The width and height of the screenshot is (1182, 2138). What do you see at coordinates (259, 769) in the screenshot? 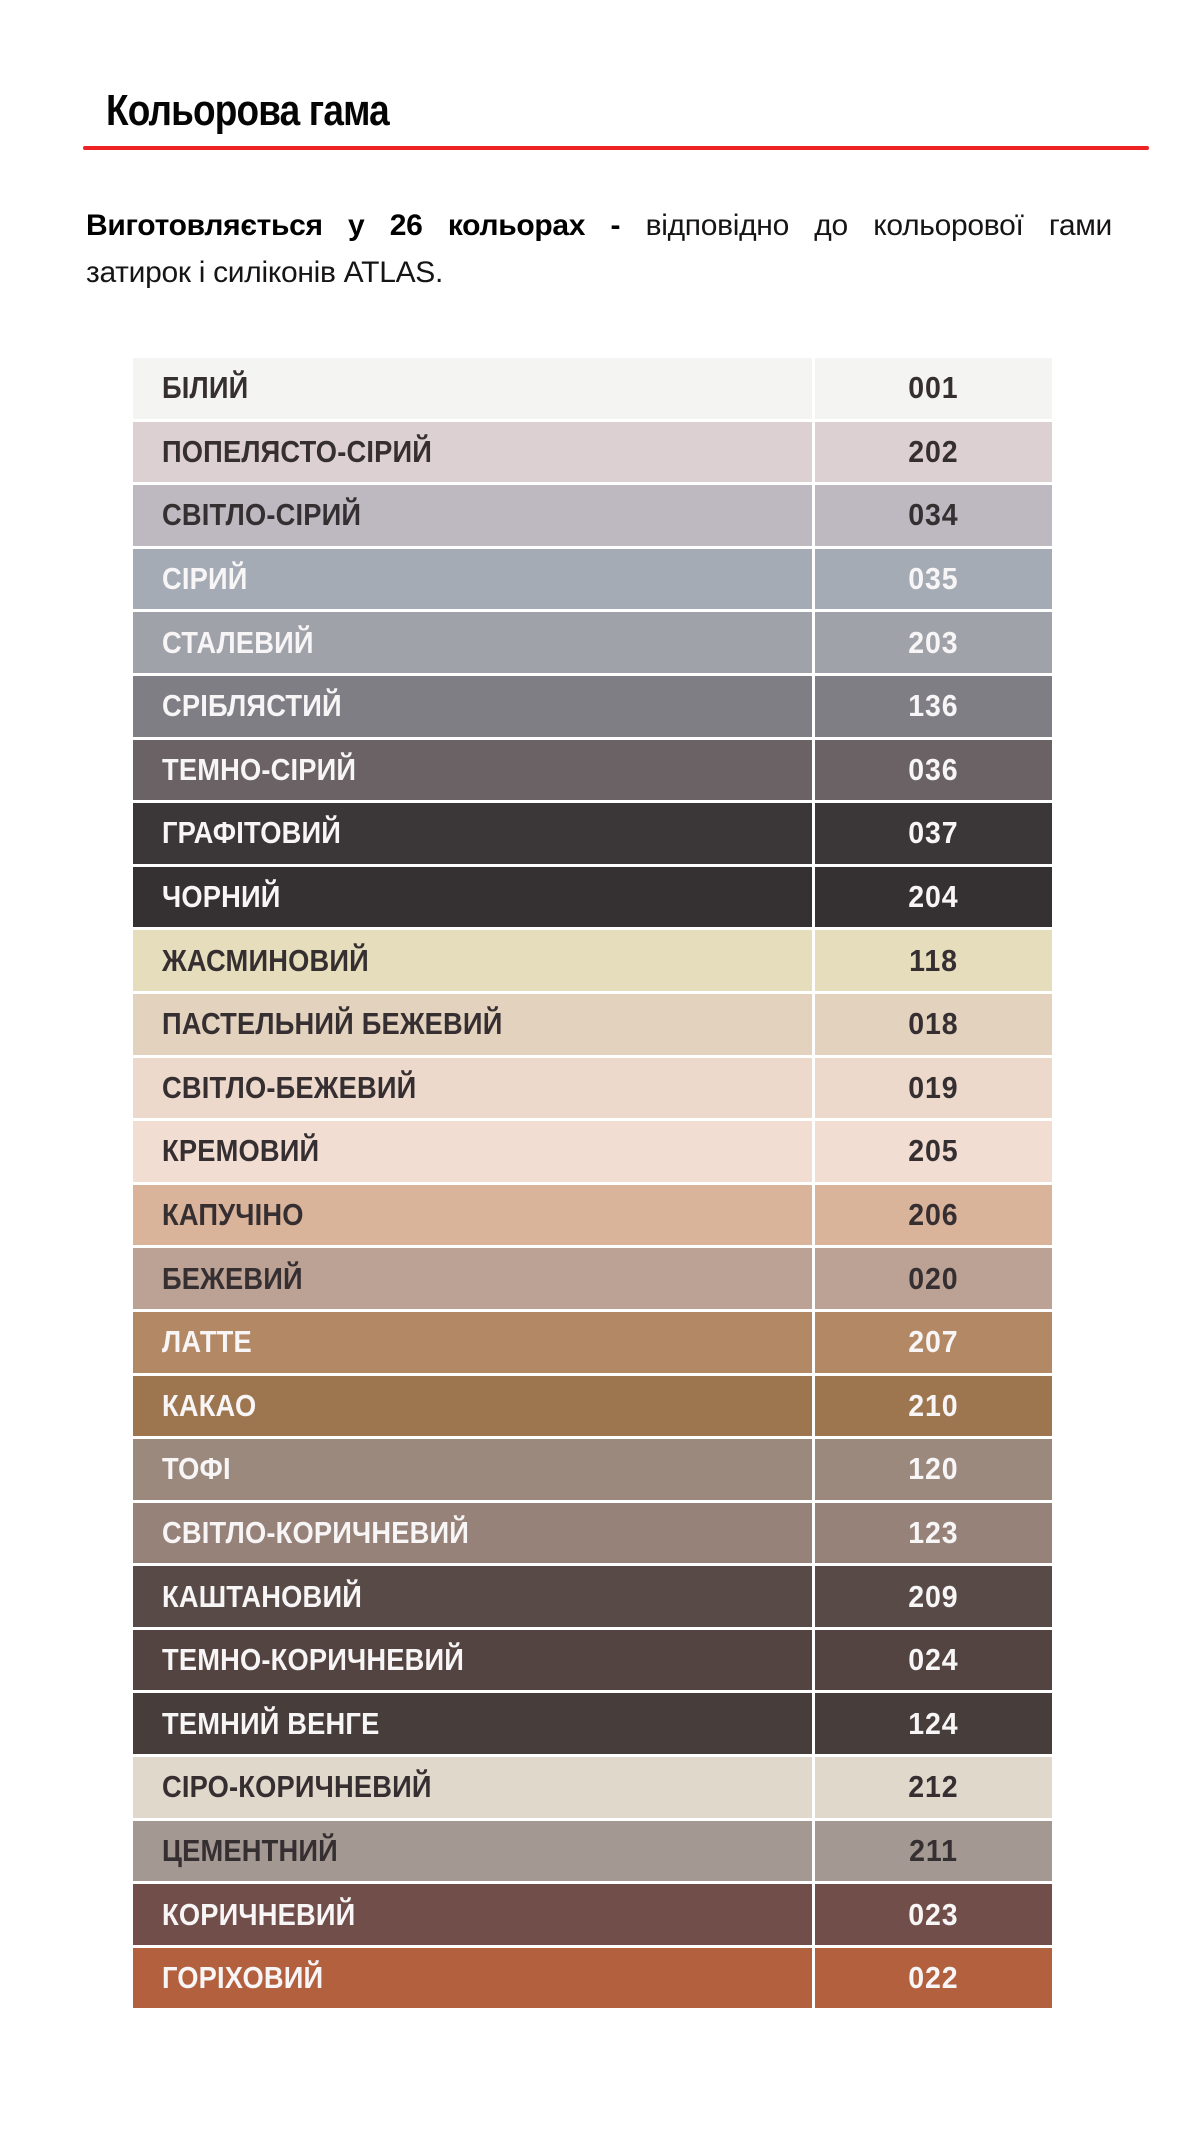
I see `color-name-label: ТЕМНО-СІРИЙ` at bounding box center [259, 769].